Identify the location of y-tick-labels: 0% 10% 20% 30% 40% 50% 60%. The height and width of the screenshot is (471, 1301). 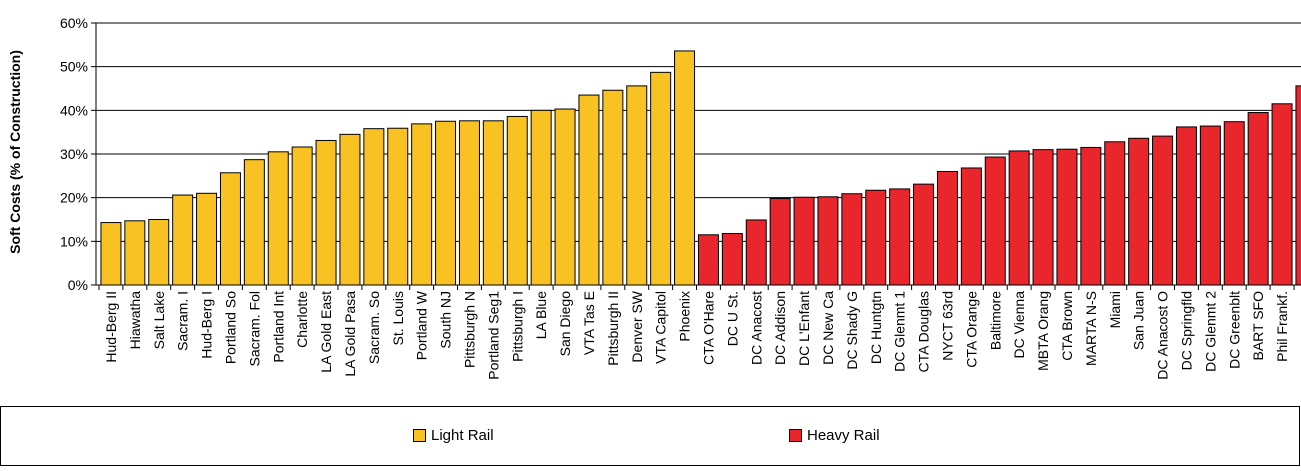
(74, 154).